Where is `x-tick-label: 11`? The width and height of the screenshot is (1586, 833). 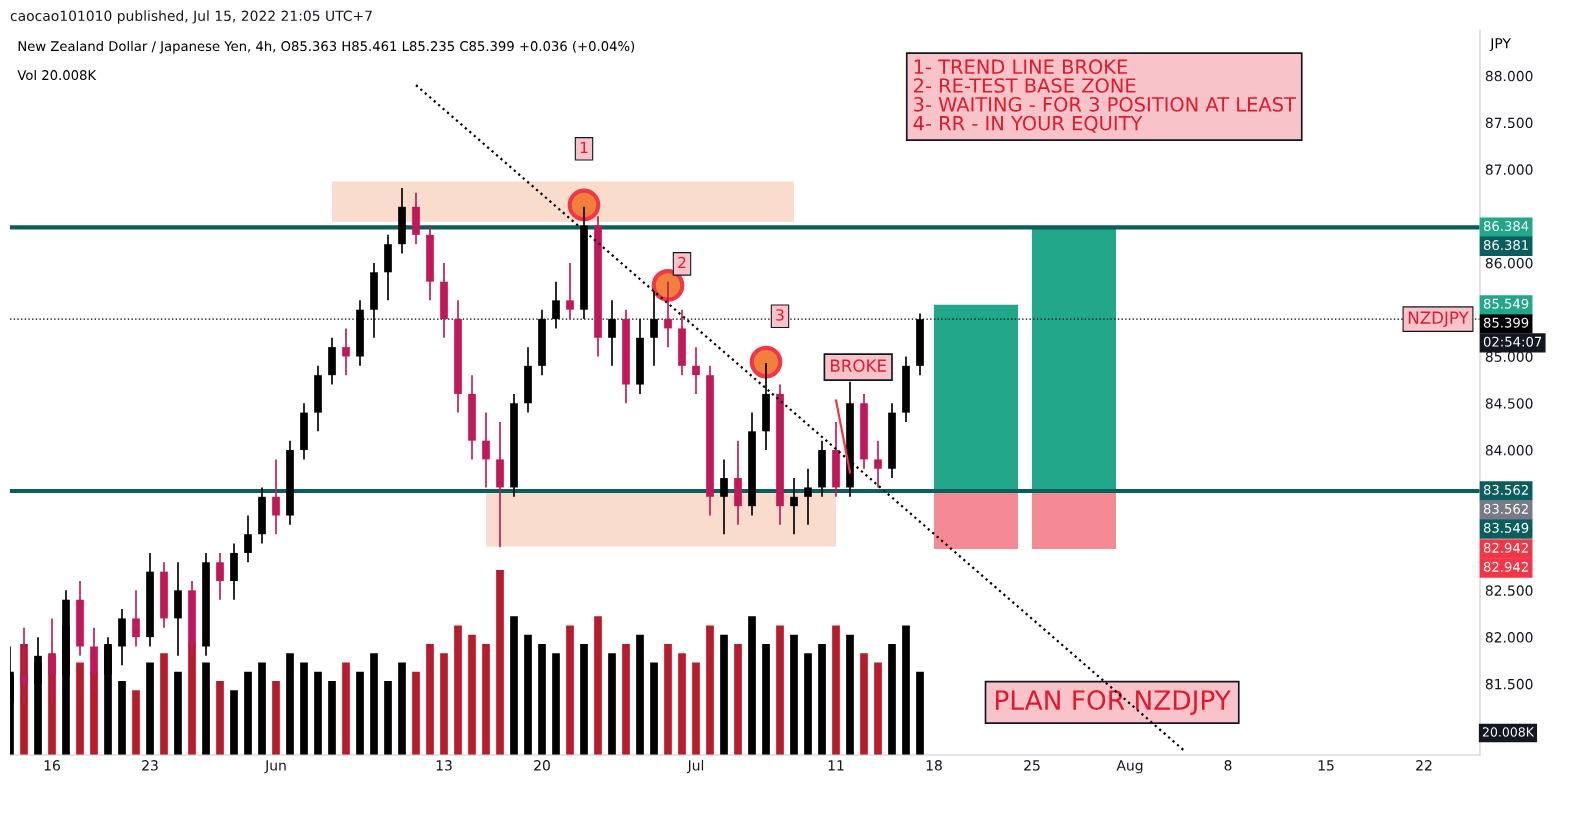 x-tick-label: 11 is located at coordinates (836, 765).